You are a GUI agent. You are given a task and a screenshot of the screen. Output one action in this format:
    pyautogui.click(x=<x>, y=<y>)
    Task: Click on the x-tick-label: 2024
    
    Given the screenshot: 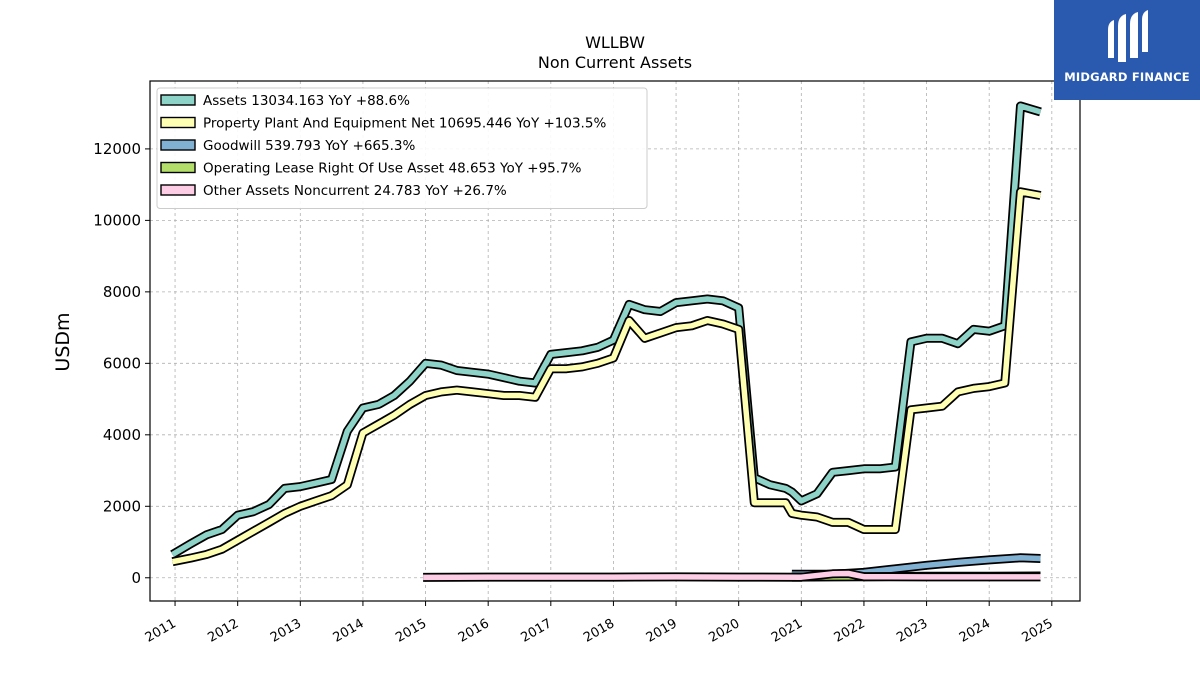 What is the action you would take?
    pyautogui.click(x=975, y=631)
    